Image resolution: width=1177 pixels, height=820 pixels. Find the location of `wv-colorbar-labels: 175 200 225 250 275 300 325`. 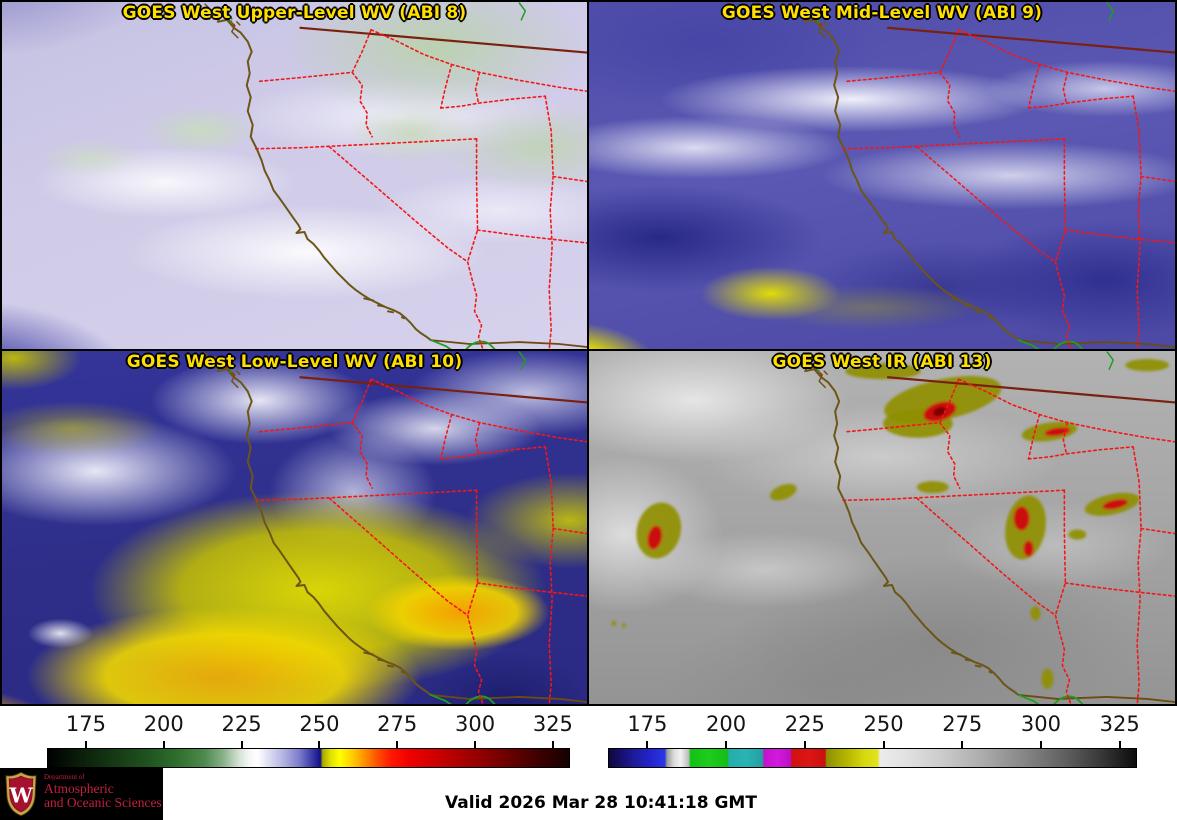

wv-colorbar-labels: 175 200 225 250 275 300 325 is located at coordinates (310, 726).